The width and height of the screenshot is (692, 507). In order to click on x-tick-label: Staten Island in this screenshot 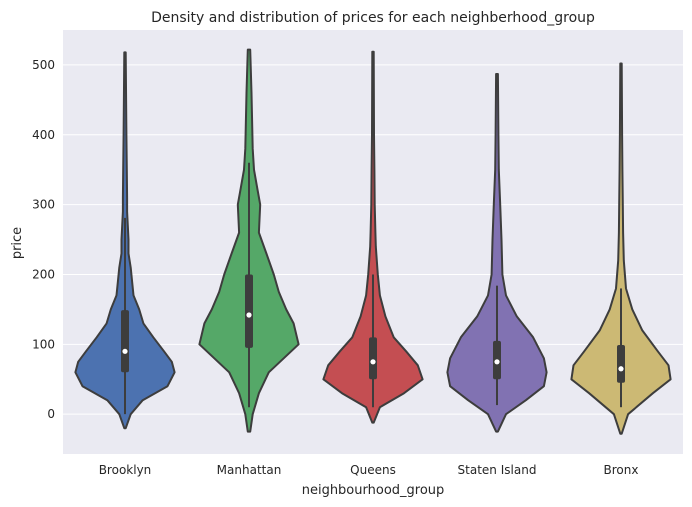, I will do `click(497, 470)`.